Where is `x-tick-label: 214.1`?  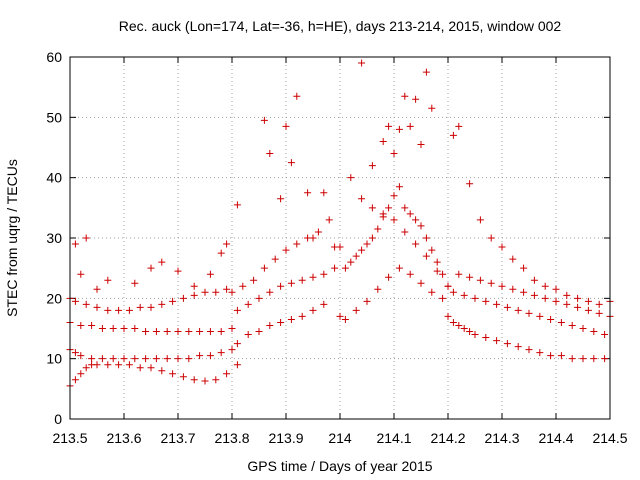
x-tick-label: 214.1 is located at coordinates (393, 438).